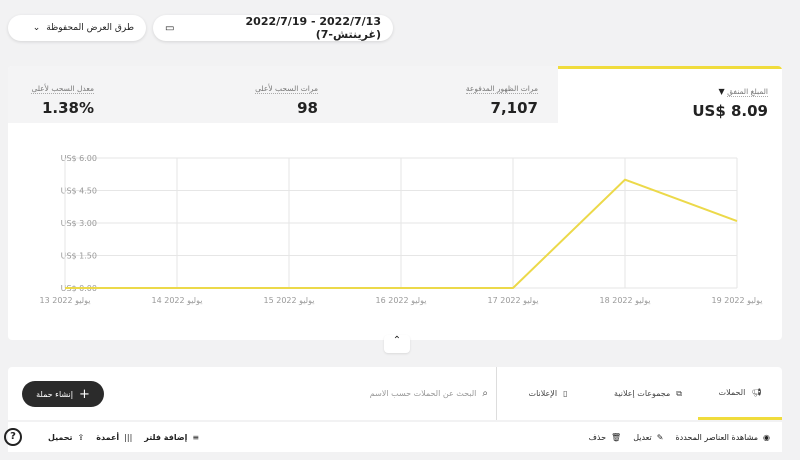 This screenshot has height=460, width=800. I want to click on tab-campaigns: 📢︎ الحملات, so click(740, 393).